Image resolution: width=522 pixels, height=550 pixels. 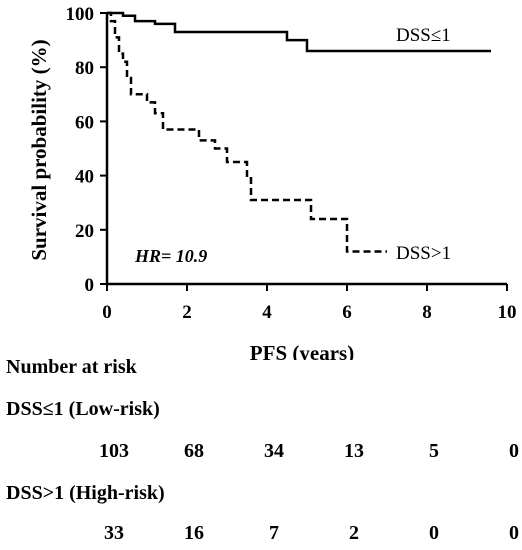 I want to click on y-tick-label: 80, so click(x=84, y=68).